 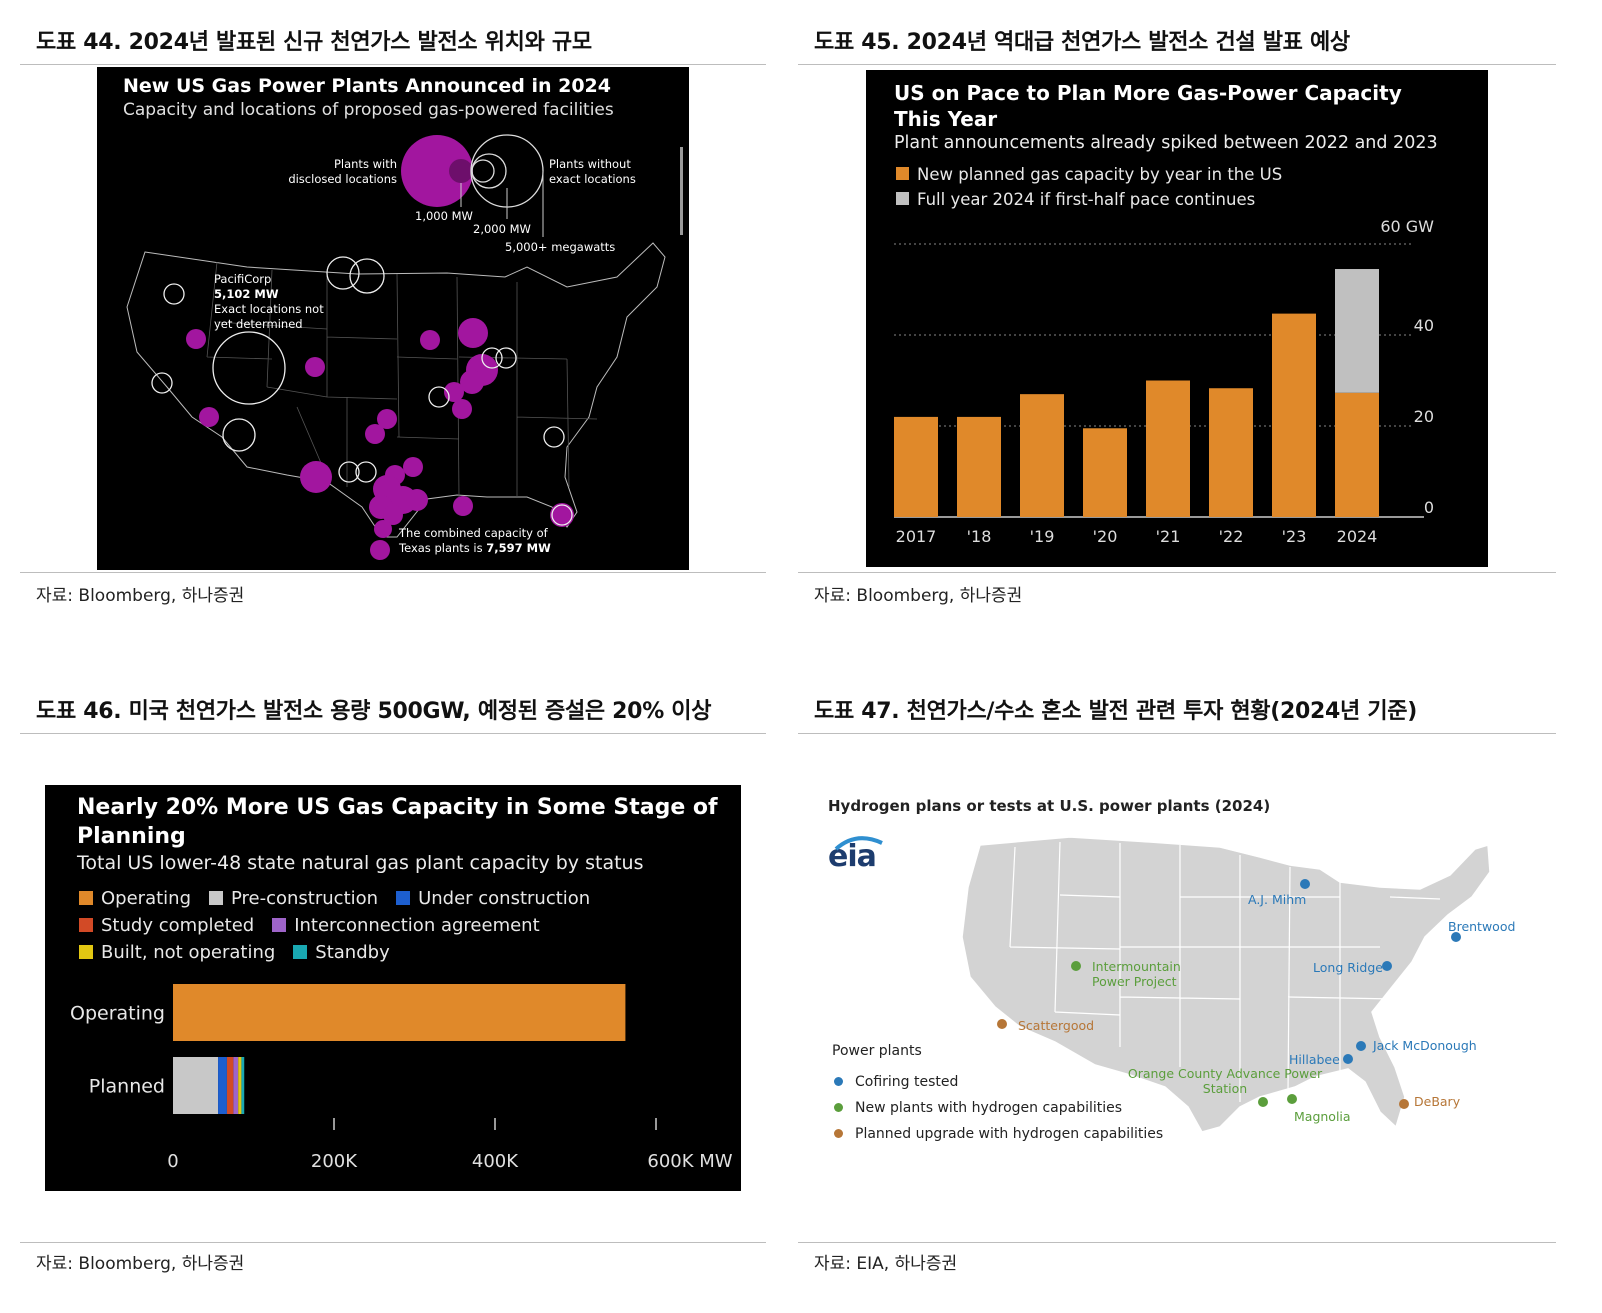 What do you see at coordinates (1225, 971) in the screenshot?
I see `state-lines` at bounding box center [1225, 971].